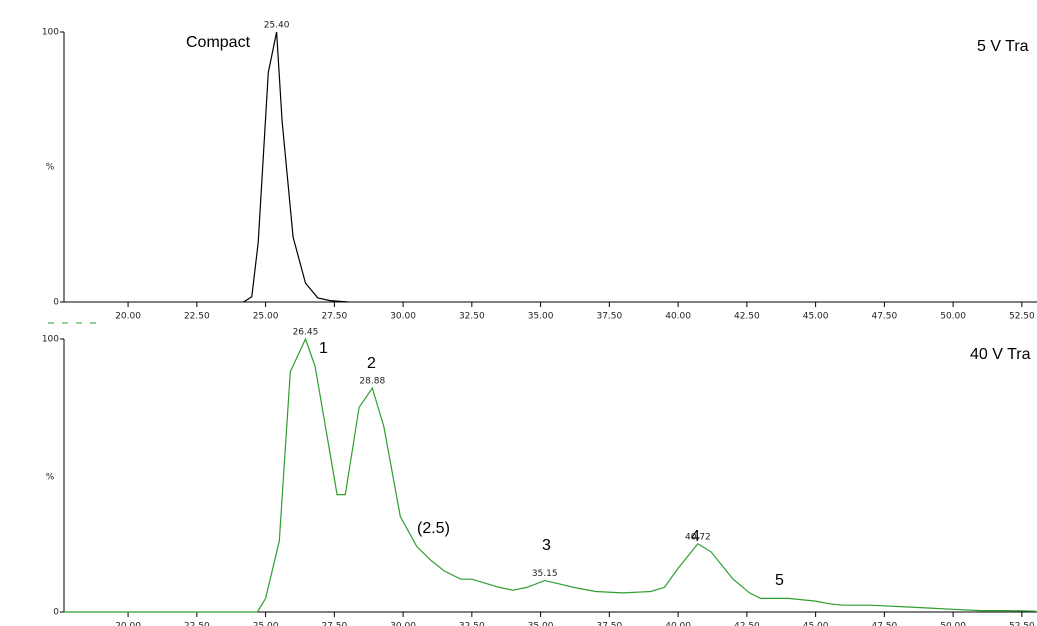  I want to click on annotation: 3, so click(546, 545).